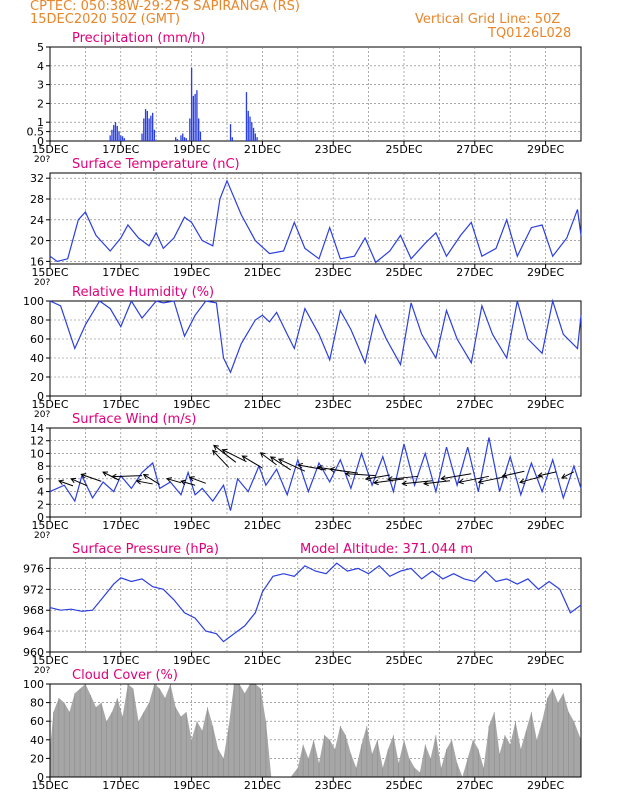 The image size is (618, 800). I want to click on x-tick-label: 27DEC, so click(474, 785).